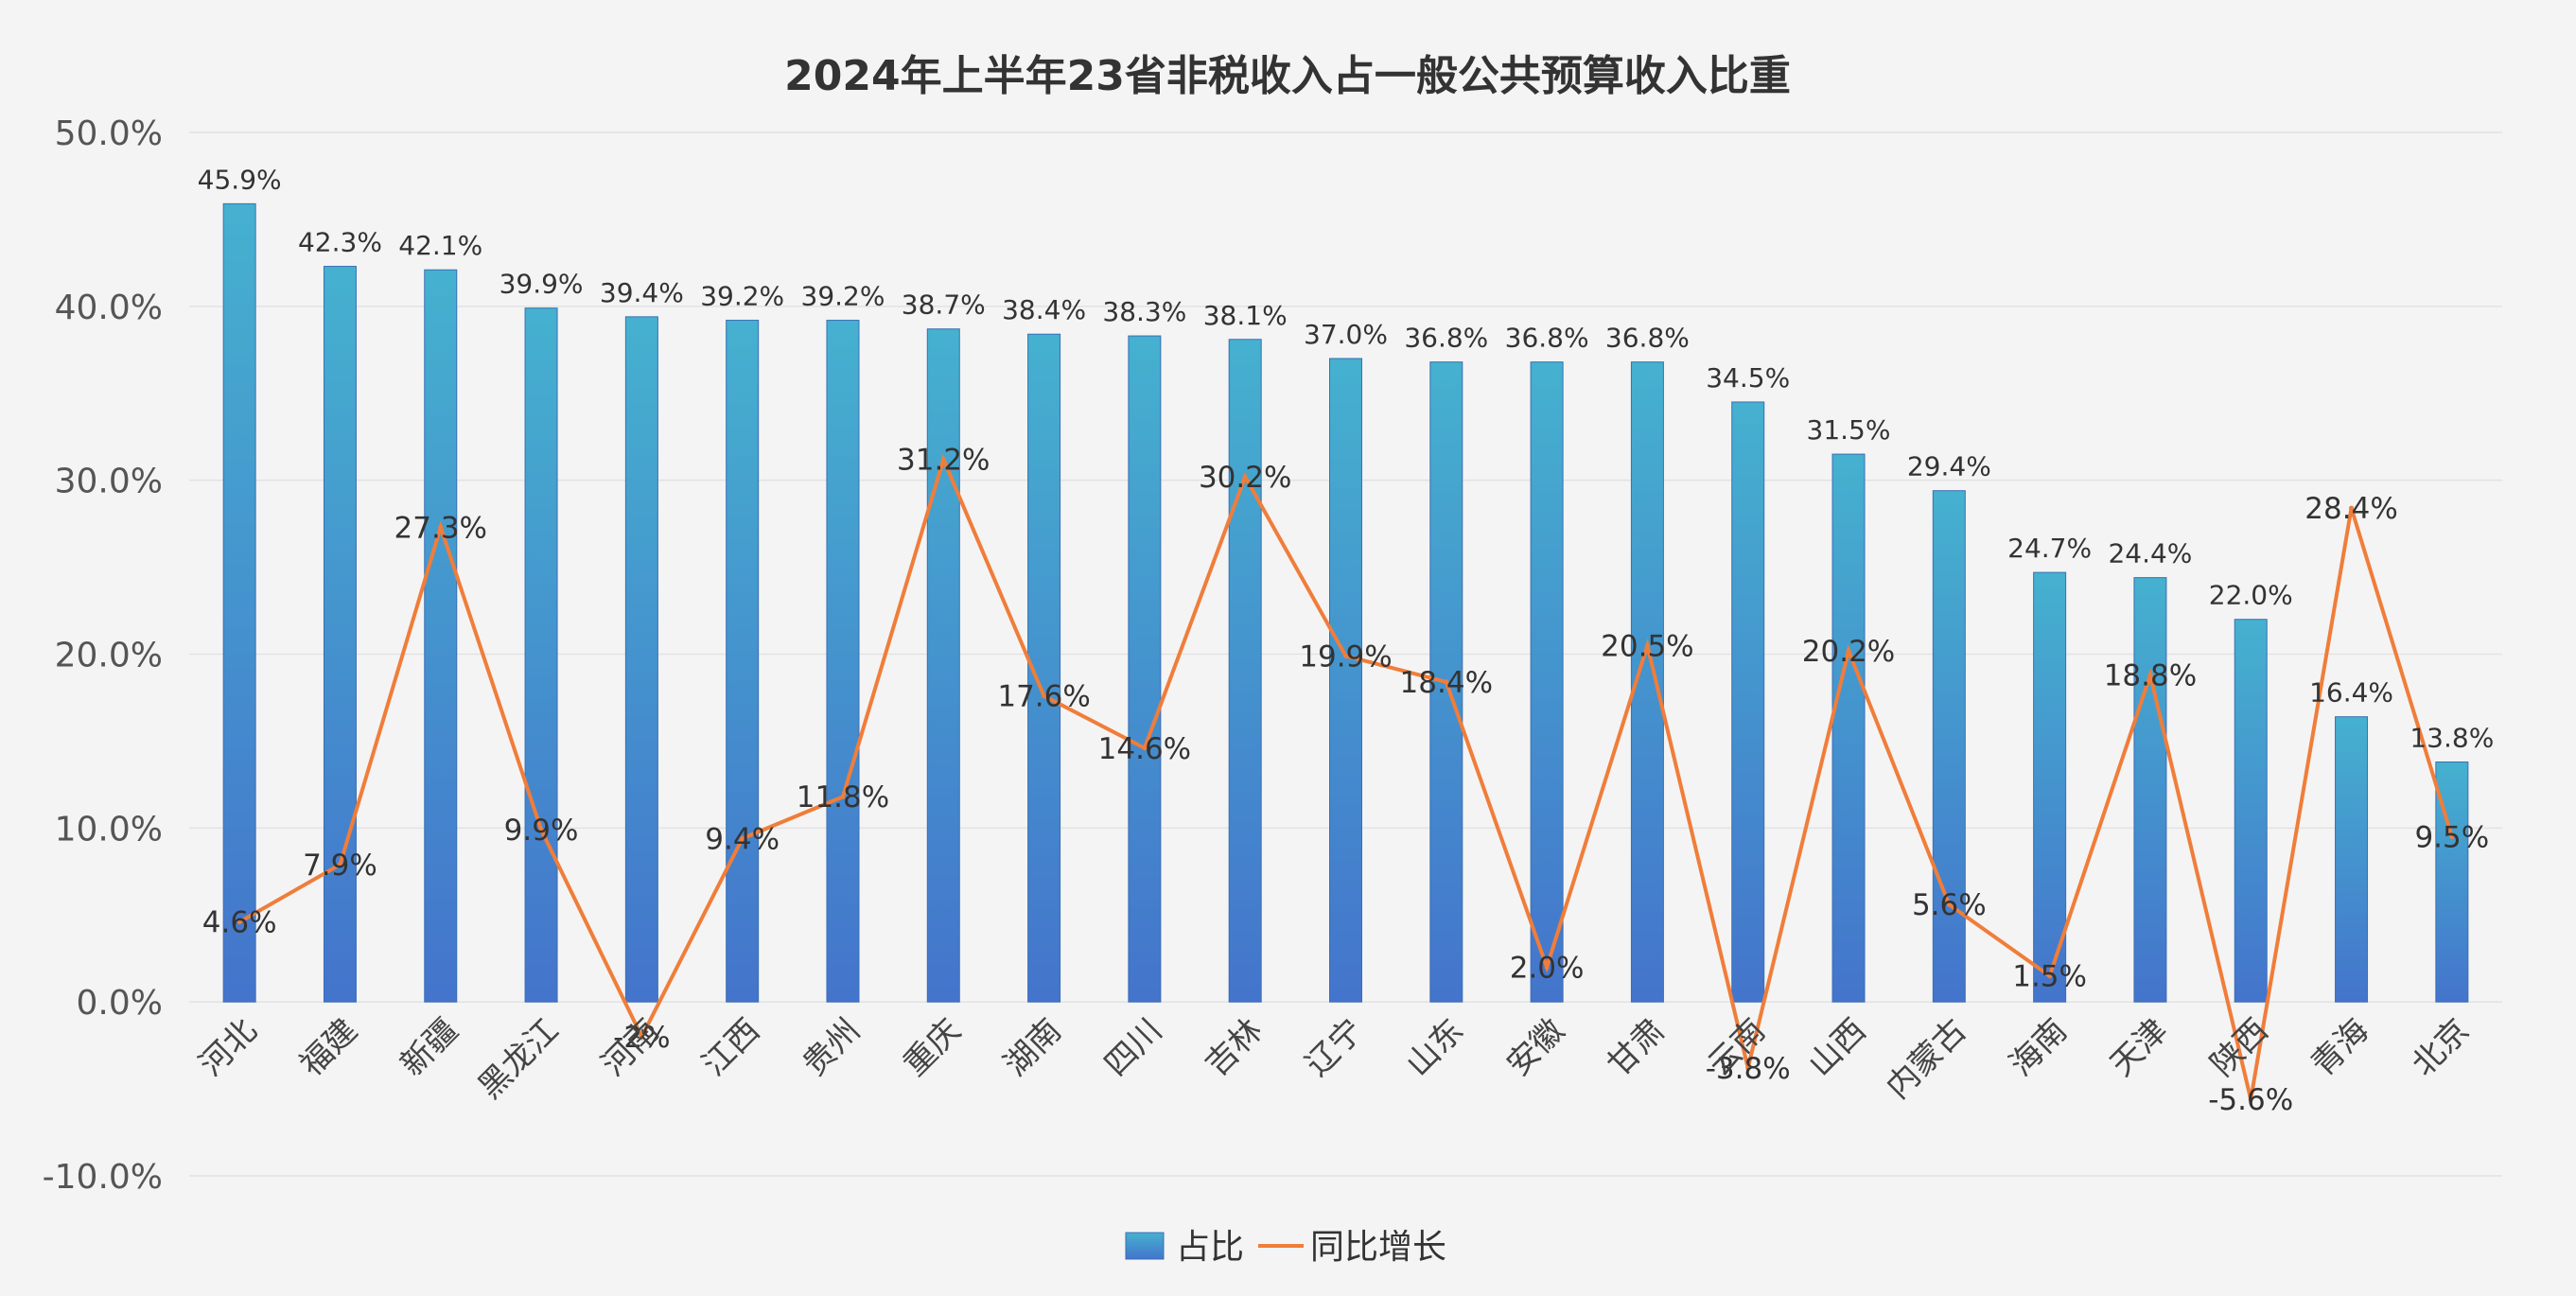  I want to click on x-tick-label: 湖南, so click(1033, 1047).